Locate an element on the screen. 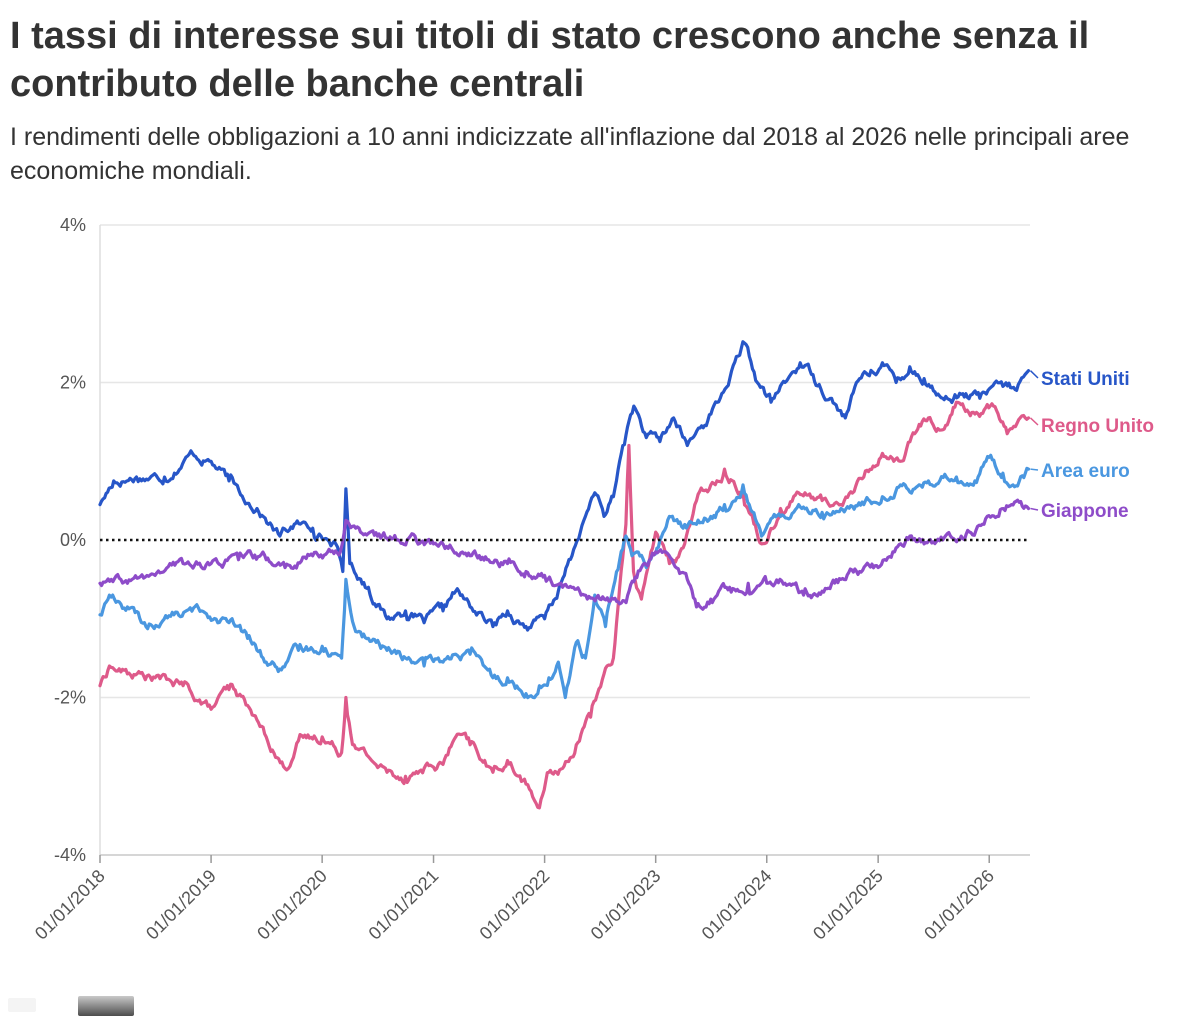 The image size is (1180, 1030). series-labels: Stati Uniti Regno Unito Area euro Giappone is located at coordinates (1091, 445).